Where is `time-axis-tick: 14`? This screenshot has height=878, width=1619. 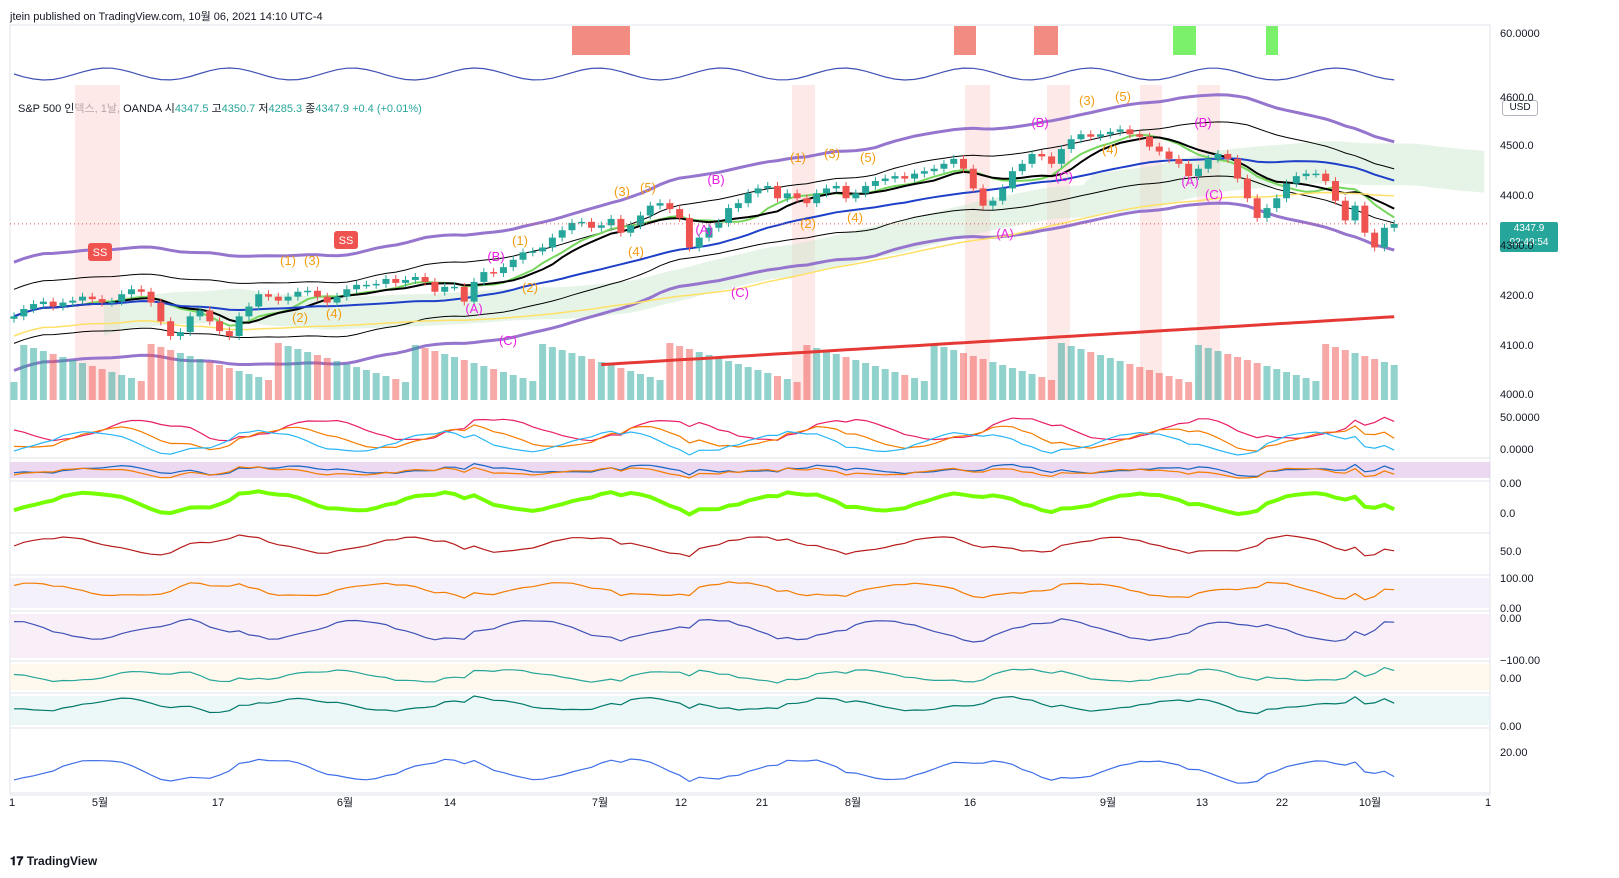 time-axis-tick: 14 is located at coordinates (450, 803).